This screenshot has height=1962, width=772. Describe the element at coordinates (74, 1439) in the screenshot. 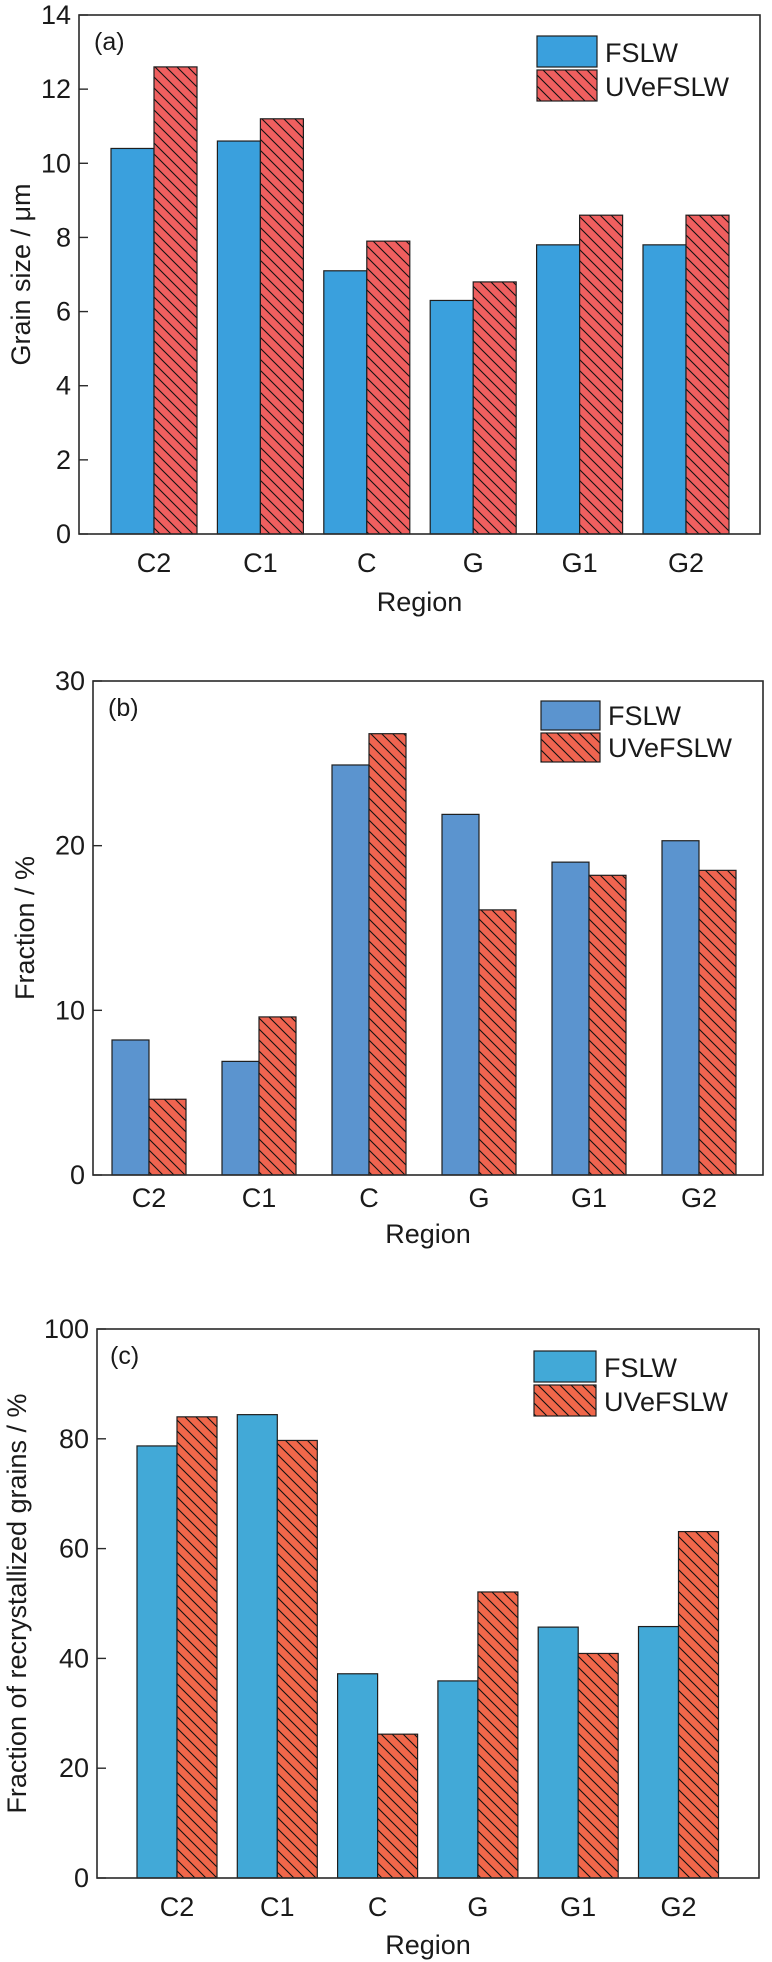

I see `y-tick-label: 80` at that location.